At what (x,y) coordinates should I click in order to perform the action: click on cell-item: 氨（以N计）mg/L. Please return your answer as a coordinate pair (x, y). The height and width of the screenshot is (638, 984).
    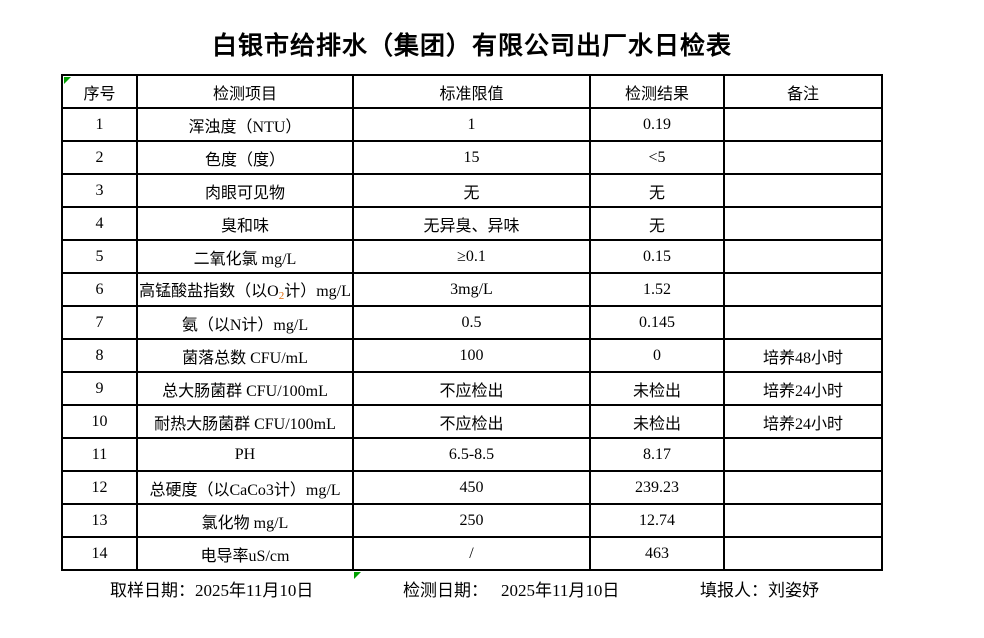
    Looking at the image, I should click on (245, 322).